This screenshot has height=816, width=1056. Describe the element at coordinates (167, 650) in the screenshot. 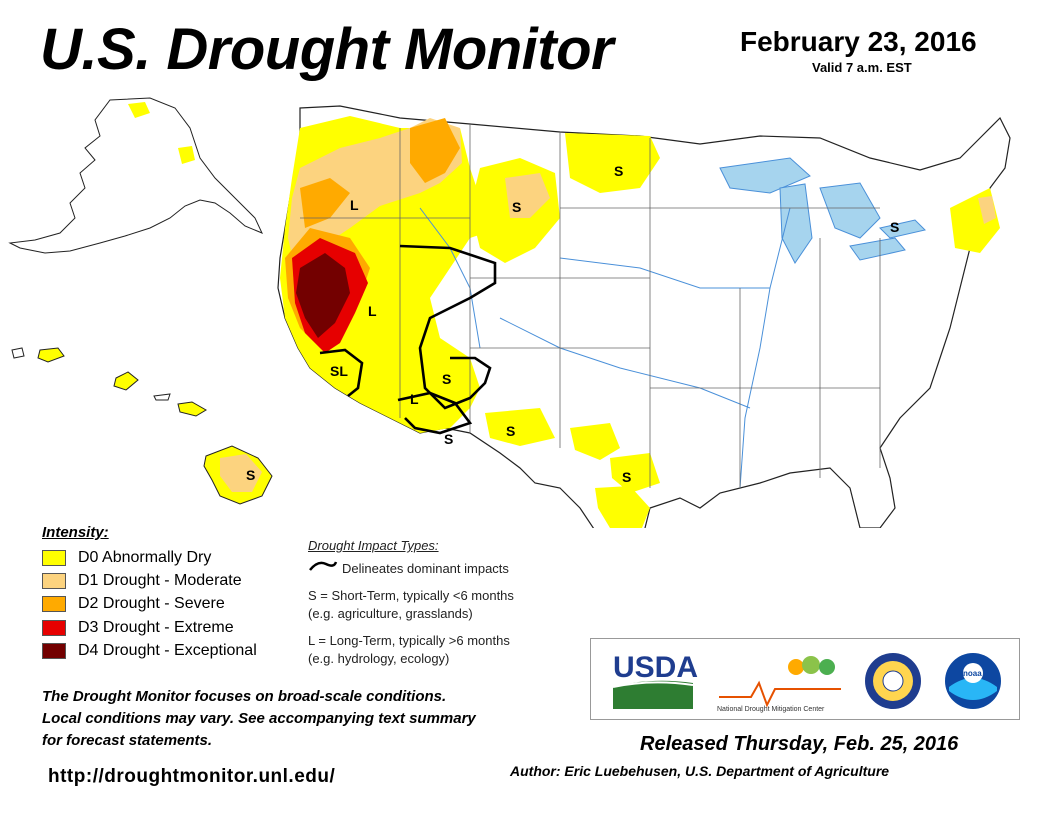

I see `legend-label: D4 Drought - Exceptional` at that location.